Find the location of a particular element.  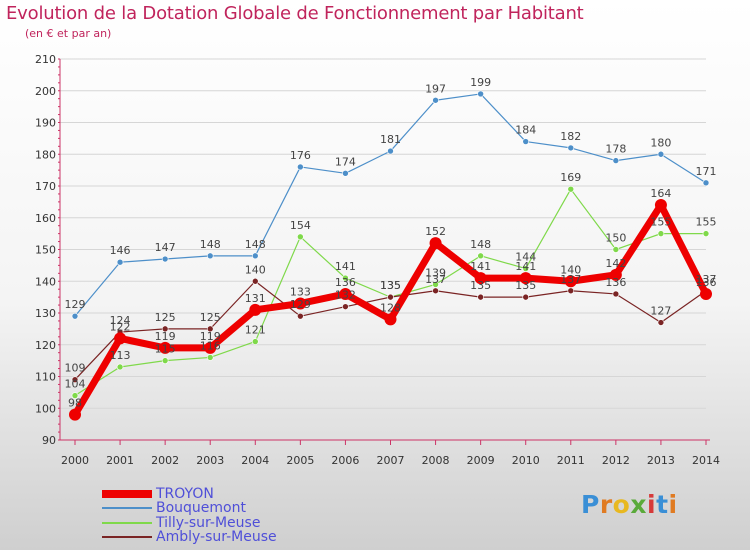

x-tick-label: 2014 is located at coordinates (706, 460).